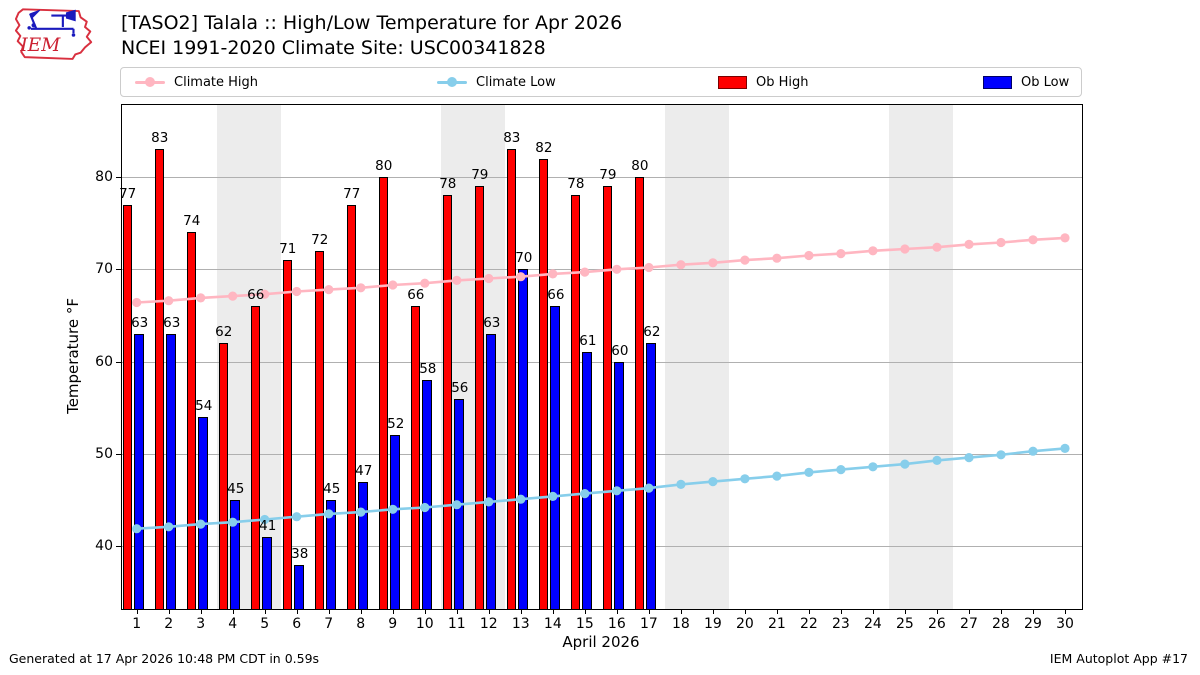 Image resolution: width=1200 pixels, height=675 pixels. I want to click on x-tick-label: 15, so click(584, 624).